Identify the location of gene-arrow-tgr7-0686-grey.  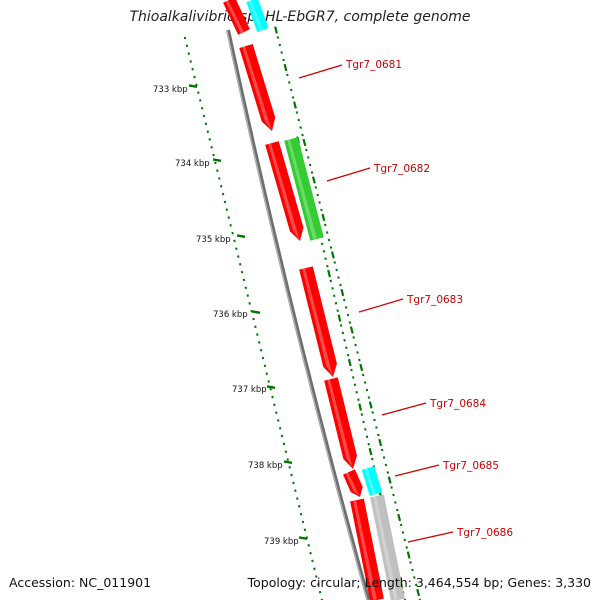
(387, 547).